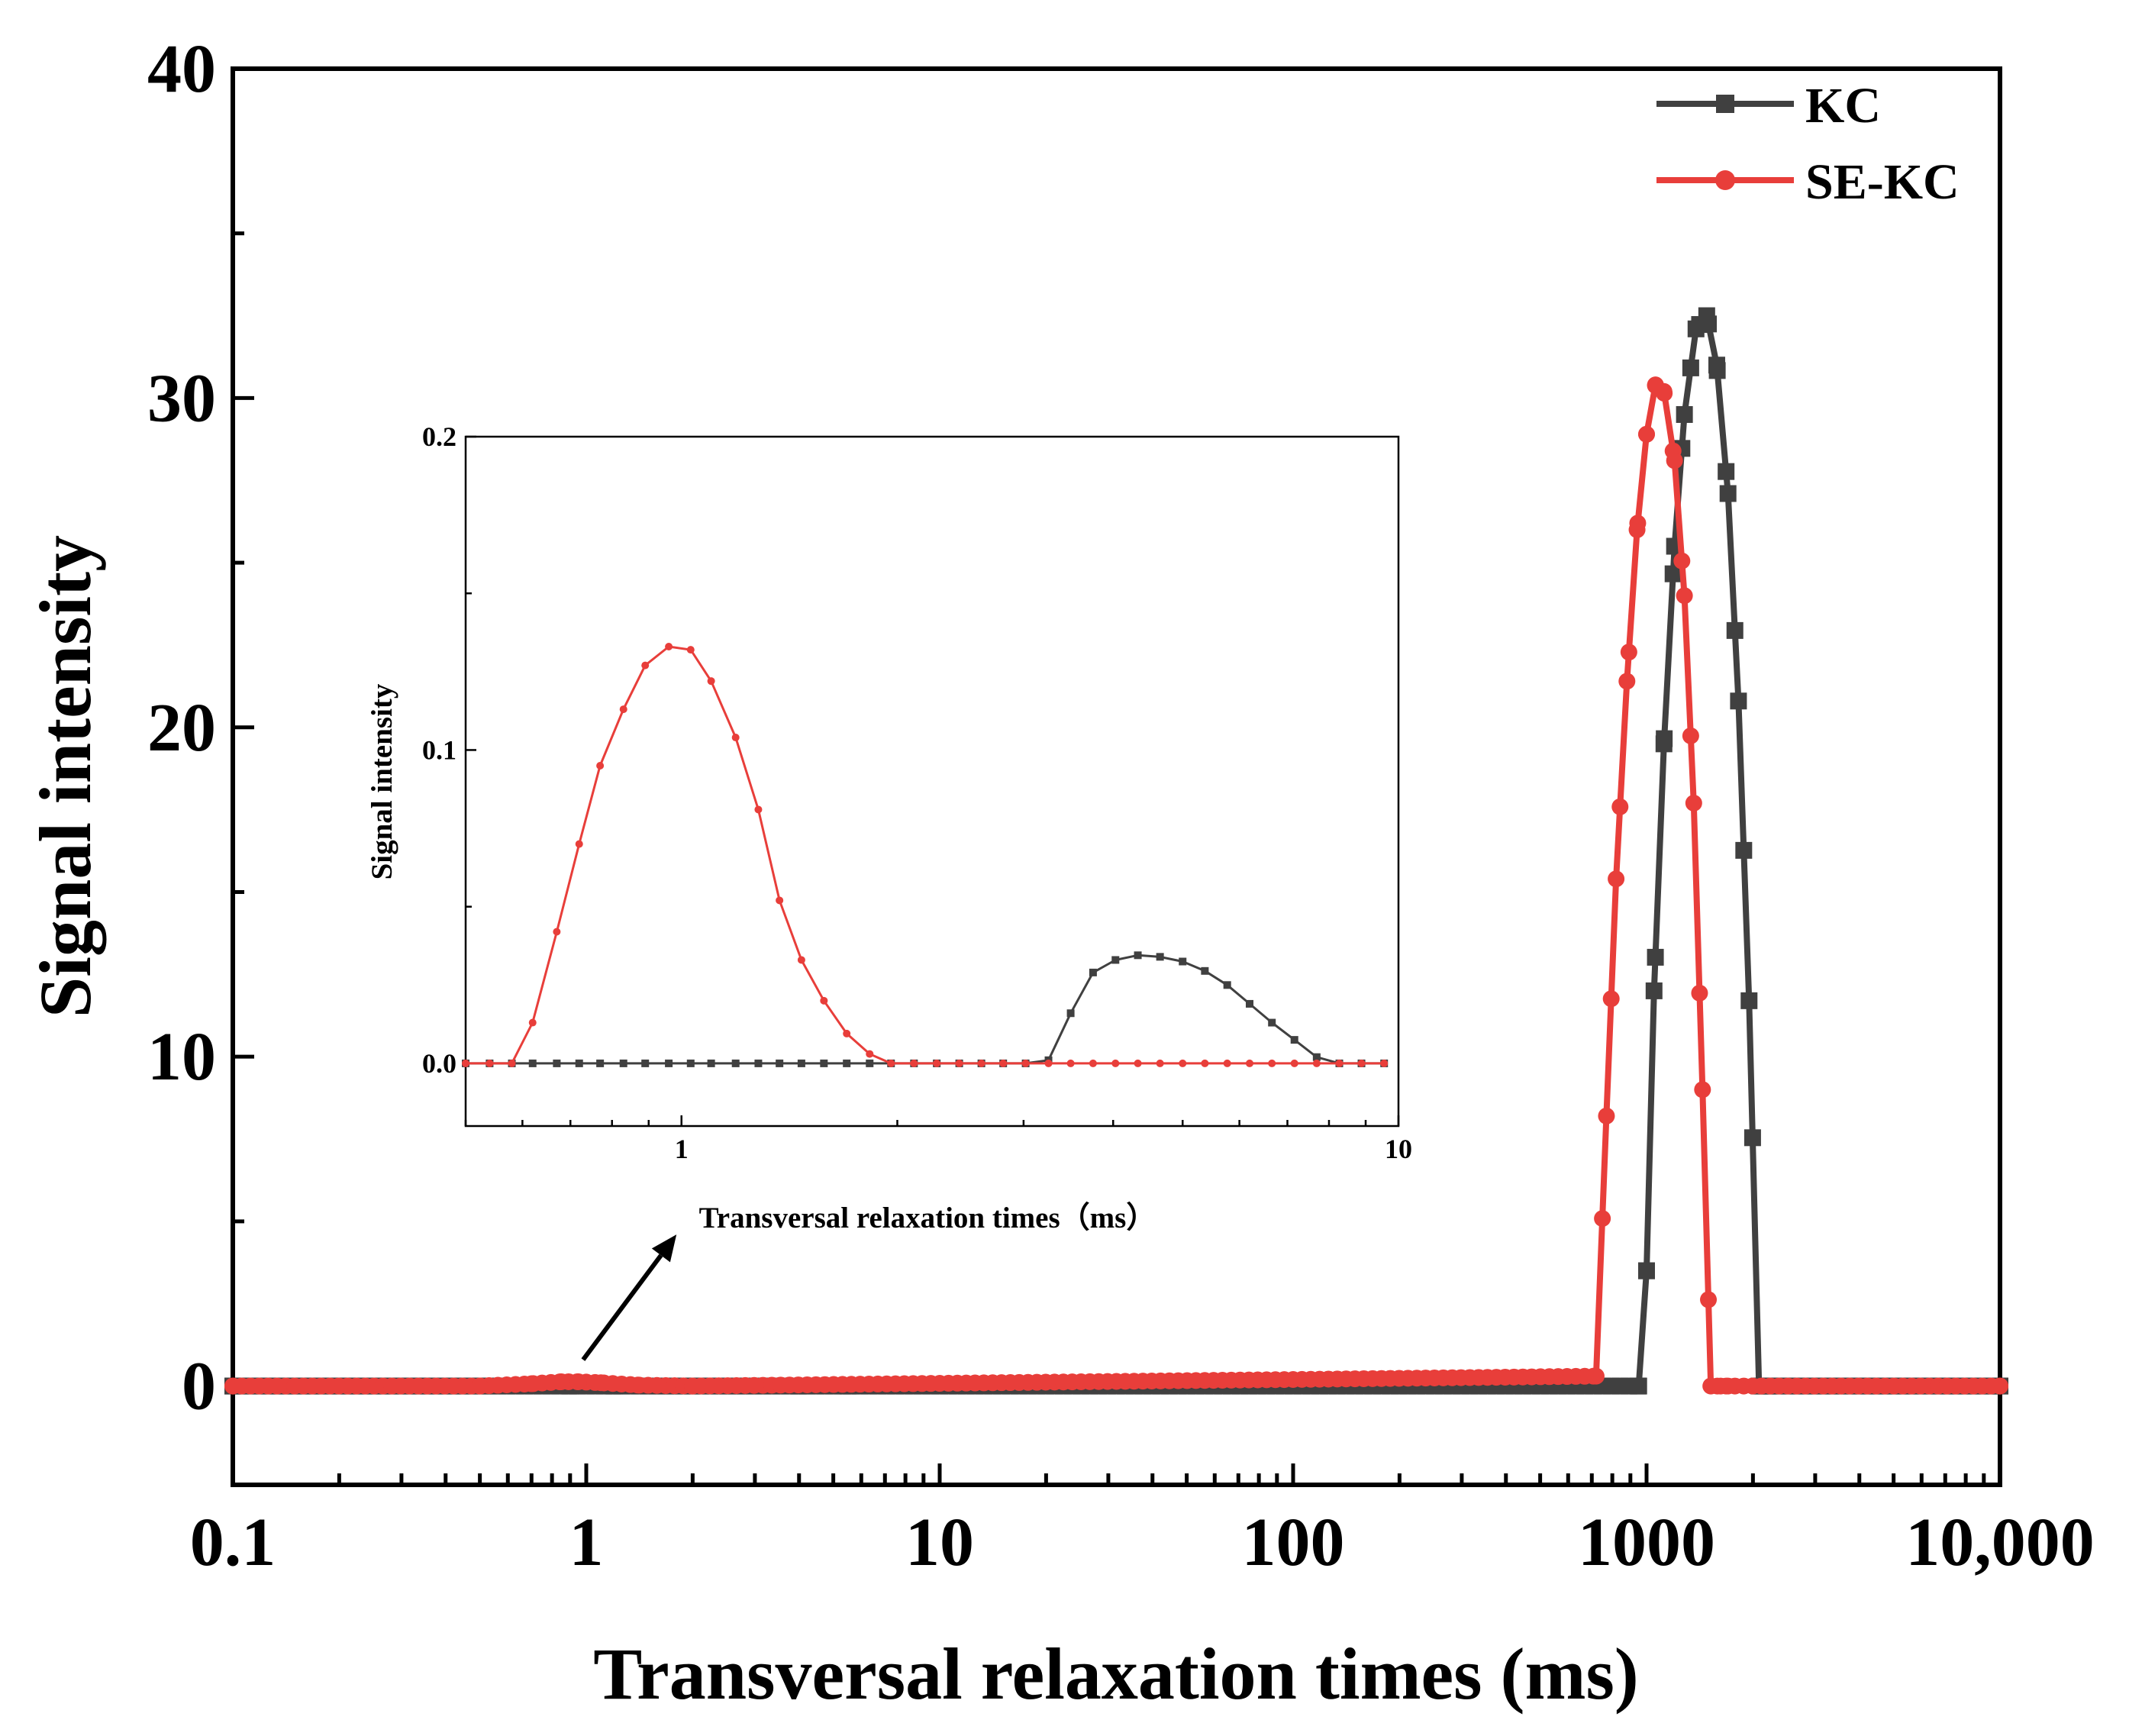 The height and width of the screenshot is (1736, 2129). Describe the element at coordinates (1882, 182) in the screenshot. I see `legend-se-kc-label: SE-KC` at that location.